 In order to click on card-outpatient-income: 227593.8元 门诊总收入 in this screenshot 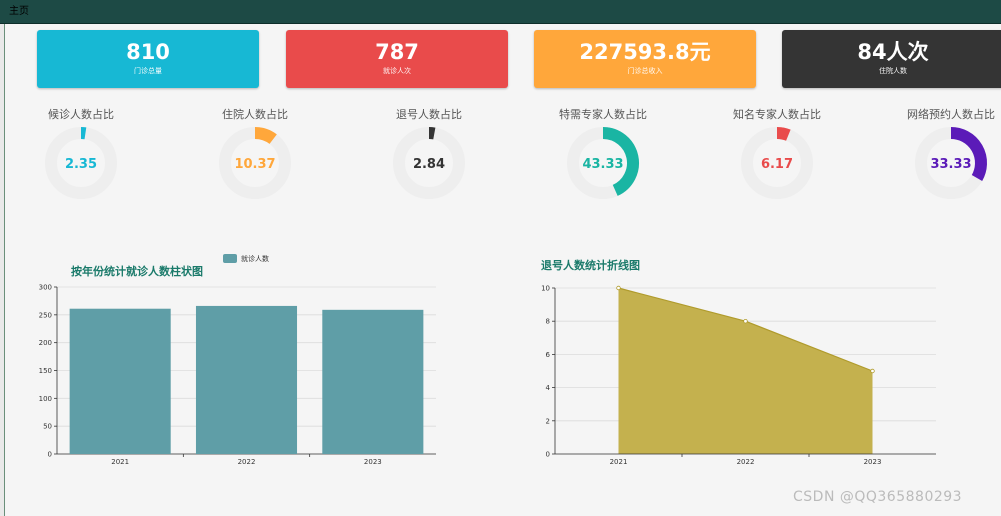, I will do `click(645, 59)`.